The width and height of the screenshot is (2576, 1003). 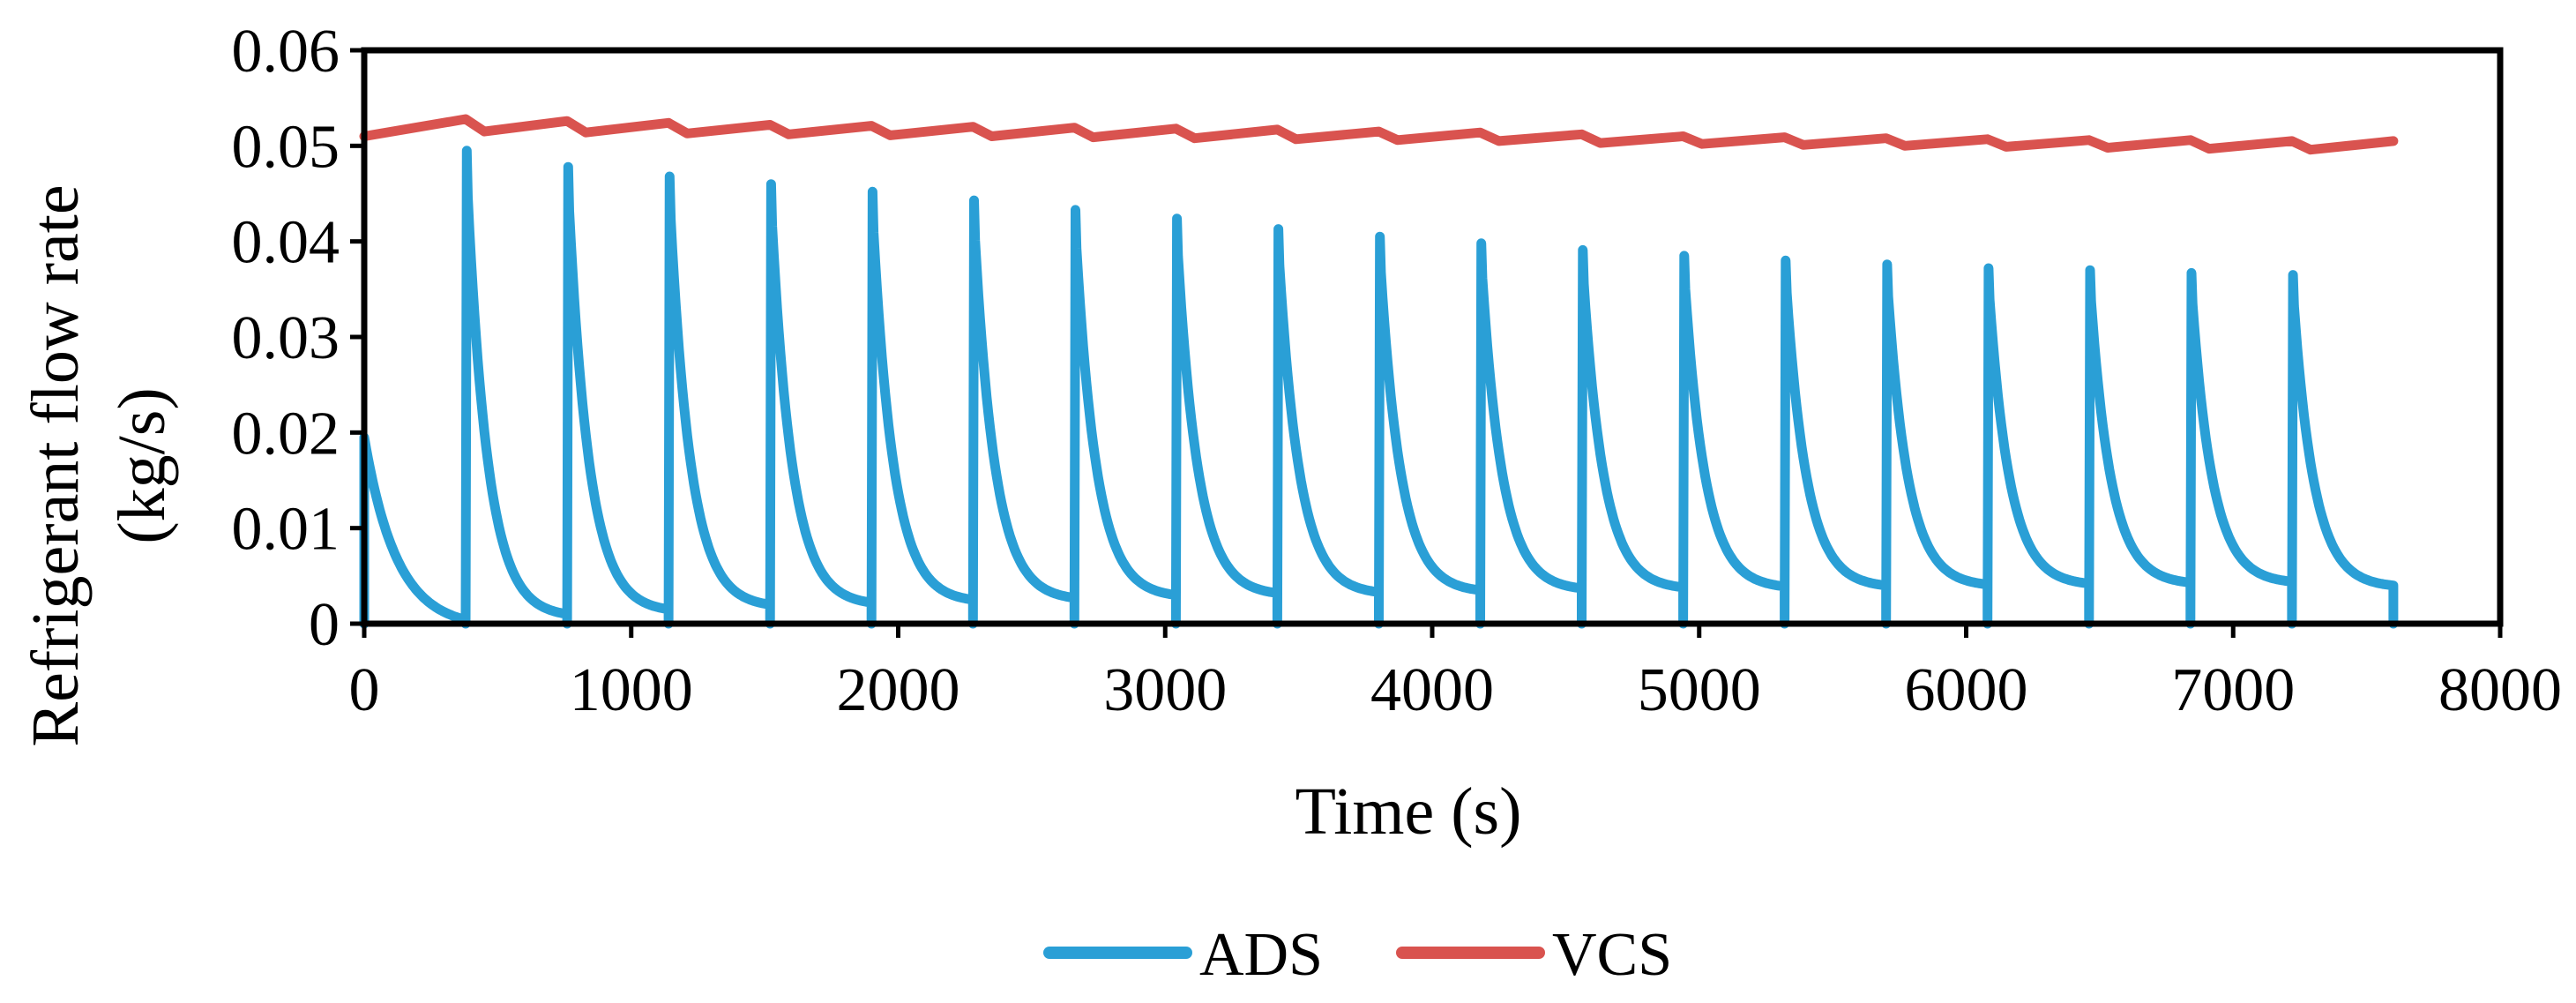 What do you see at coordinates (286, 434) in the screenshot?
I see `y-tick-label: 0.02` at bounding box center [286, 434].